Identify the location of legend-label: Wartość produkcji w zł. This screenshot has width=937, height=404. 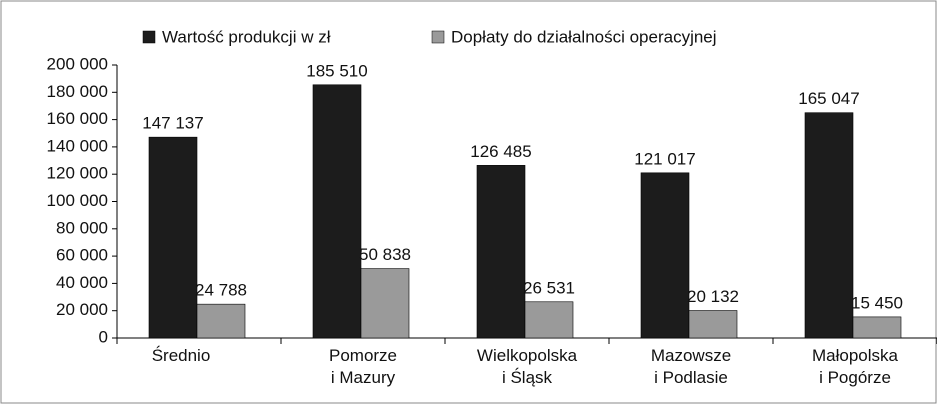
(246, 36).